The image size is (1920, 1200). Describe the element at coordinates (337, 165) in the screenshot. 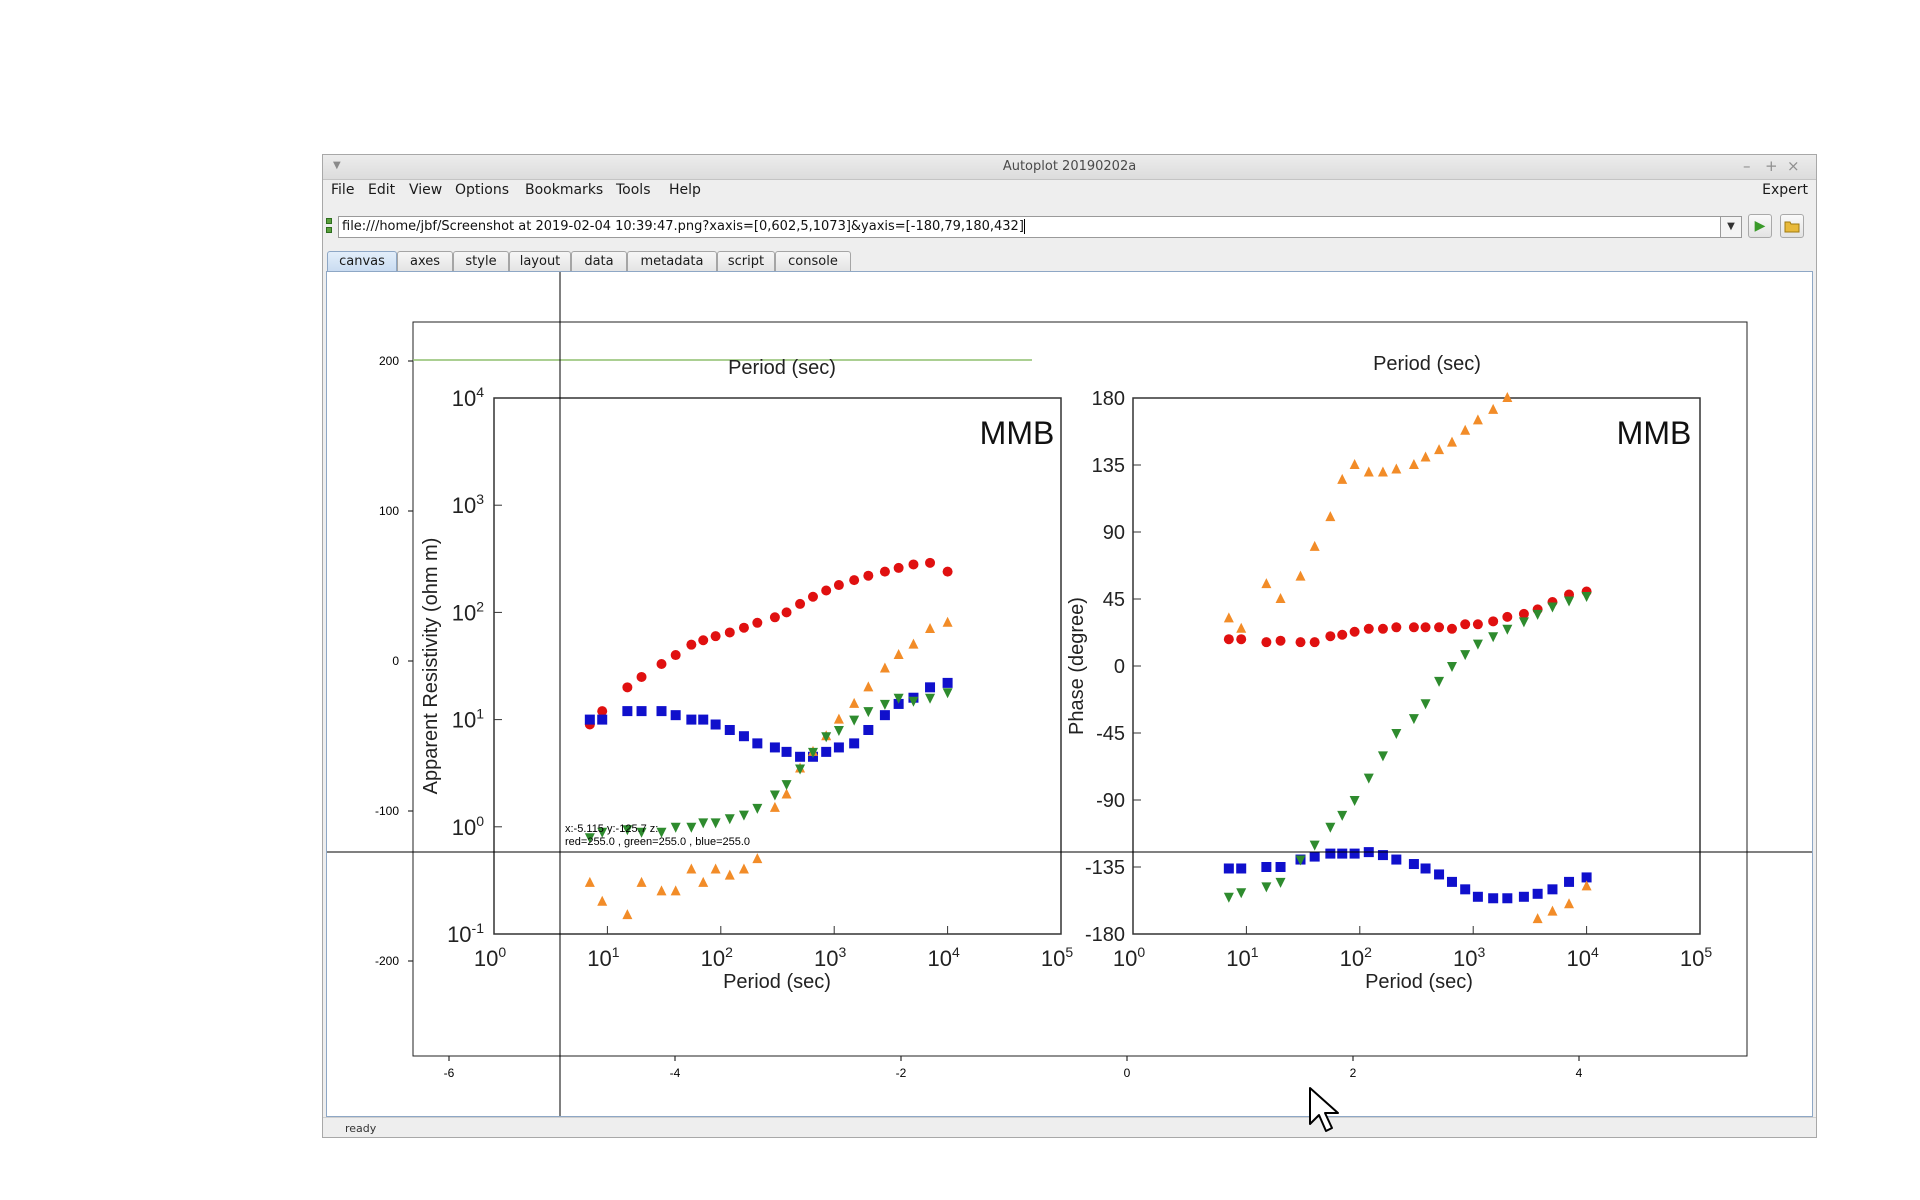

I see `window-menu-icon: ▼` at that location.